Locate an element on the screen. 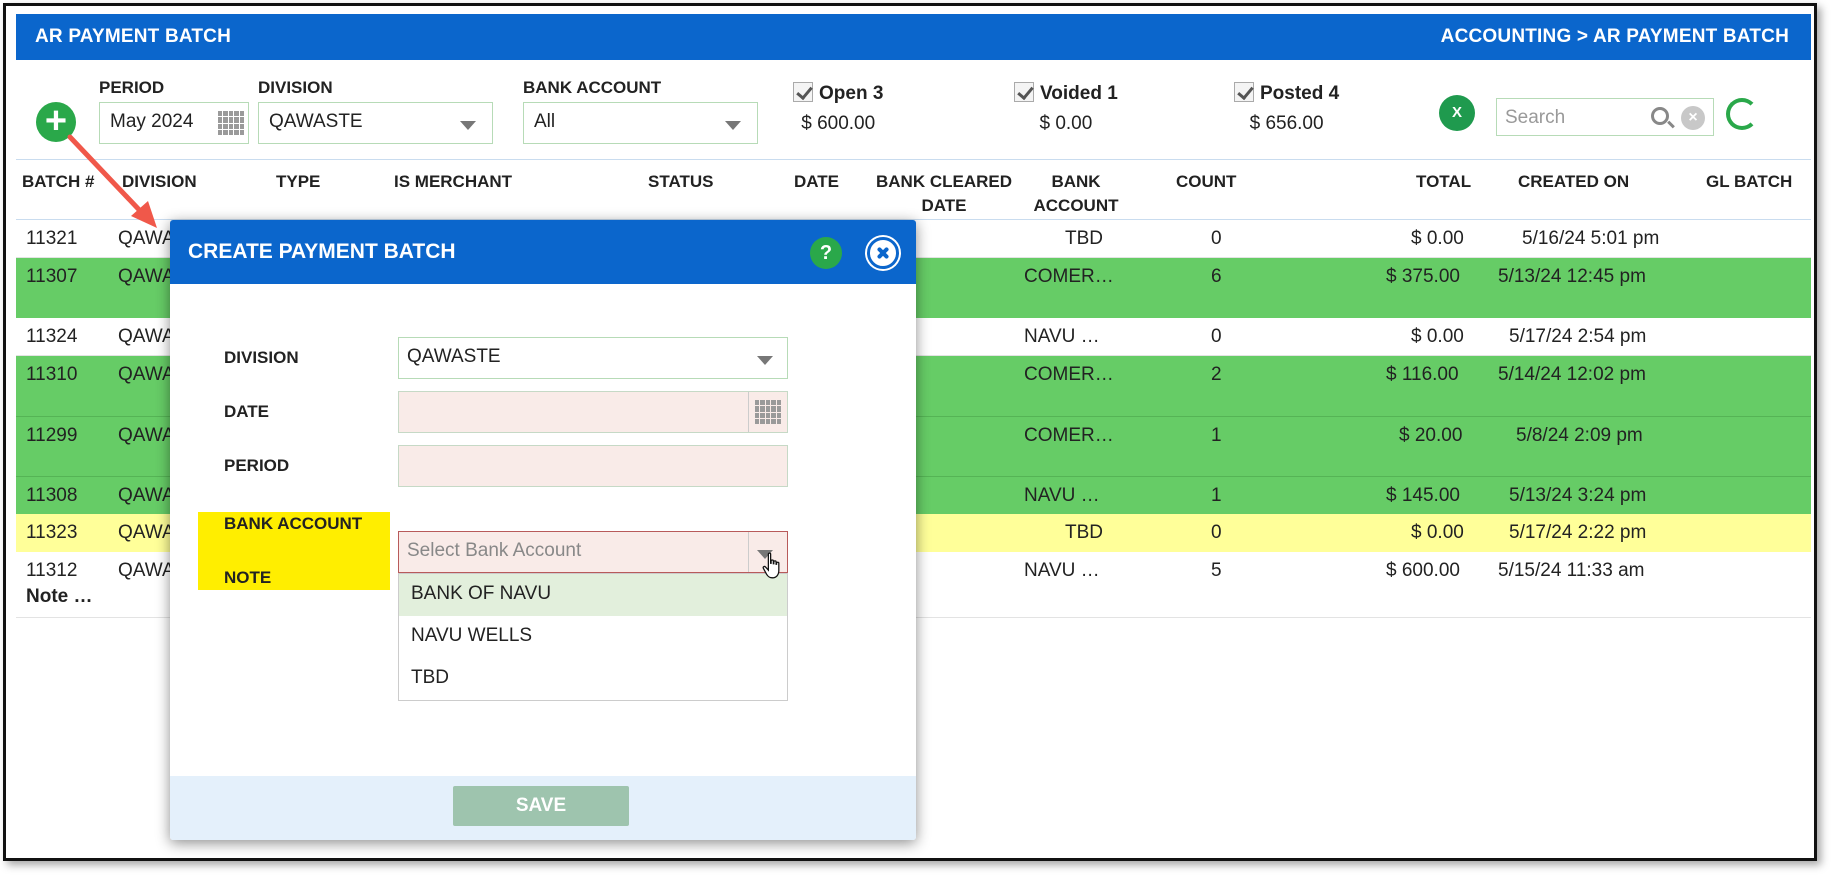 This screenshot has width=1842, height=880. posted-stat-amount: $ 656.00 is located at coordinates (1286, 123).